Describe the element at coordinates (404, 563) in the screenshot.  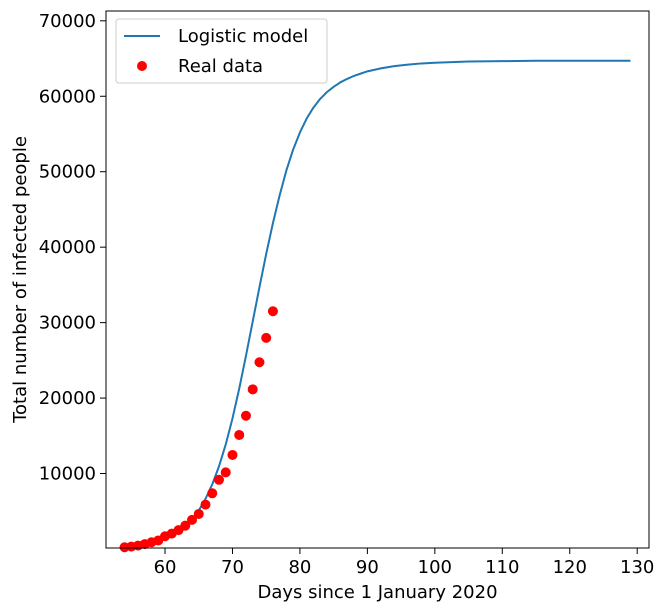
I see `x-axis-ticks: 60 70 80 90 100 110 120 130` at that location.